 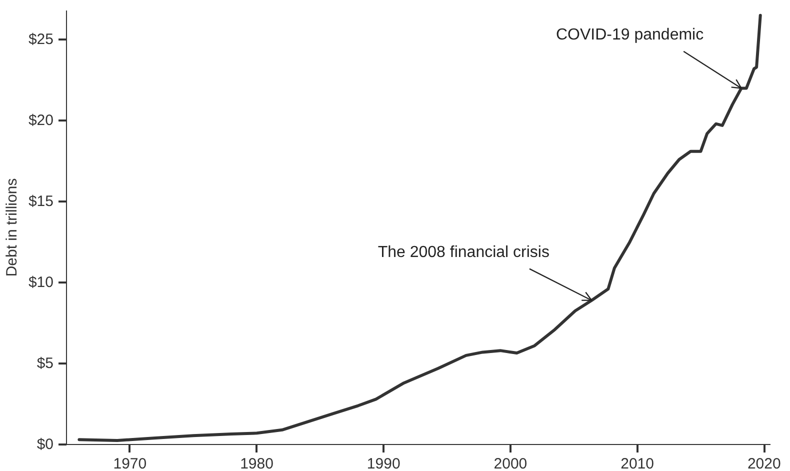 What do you see at coordinates (11, 227) in the screenshot?
I see `y-axis-title: Debt in trillions` at bounding box center [11, 227].